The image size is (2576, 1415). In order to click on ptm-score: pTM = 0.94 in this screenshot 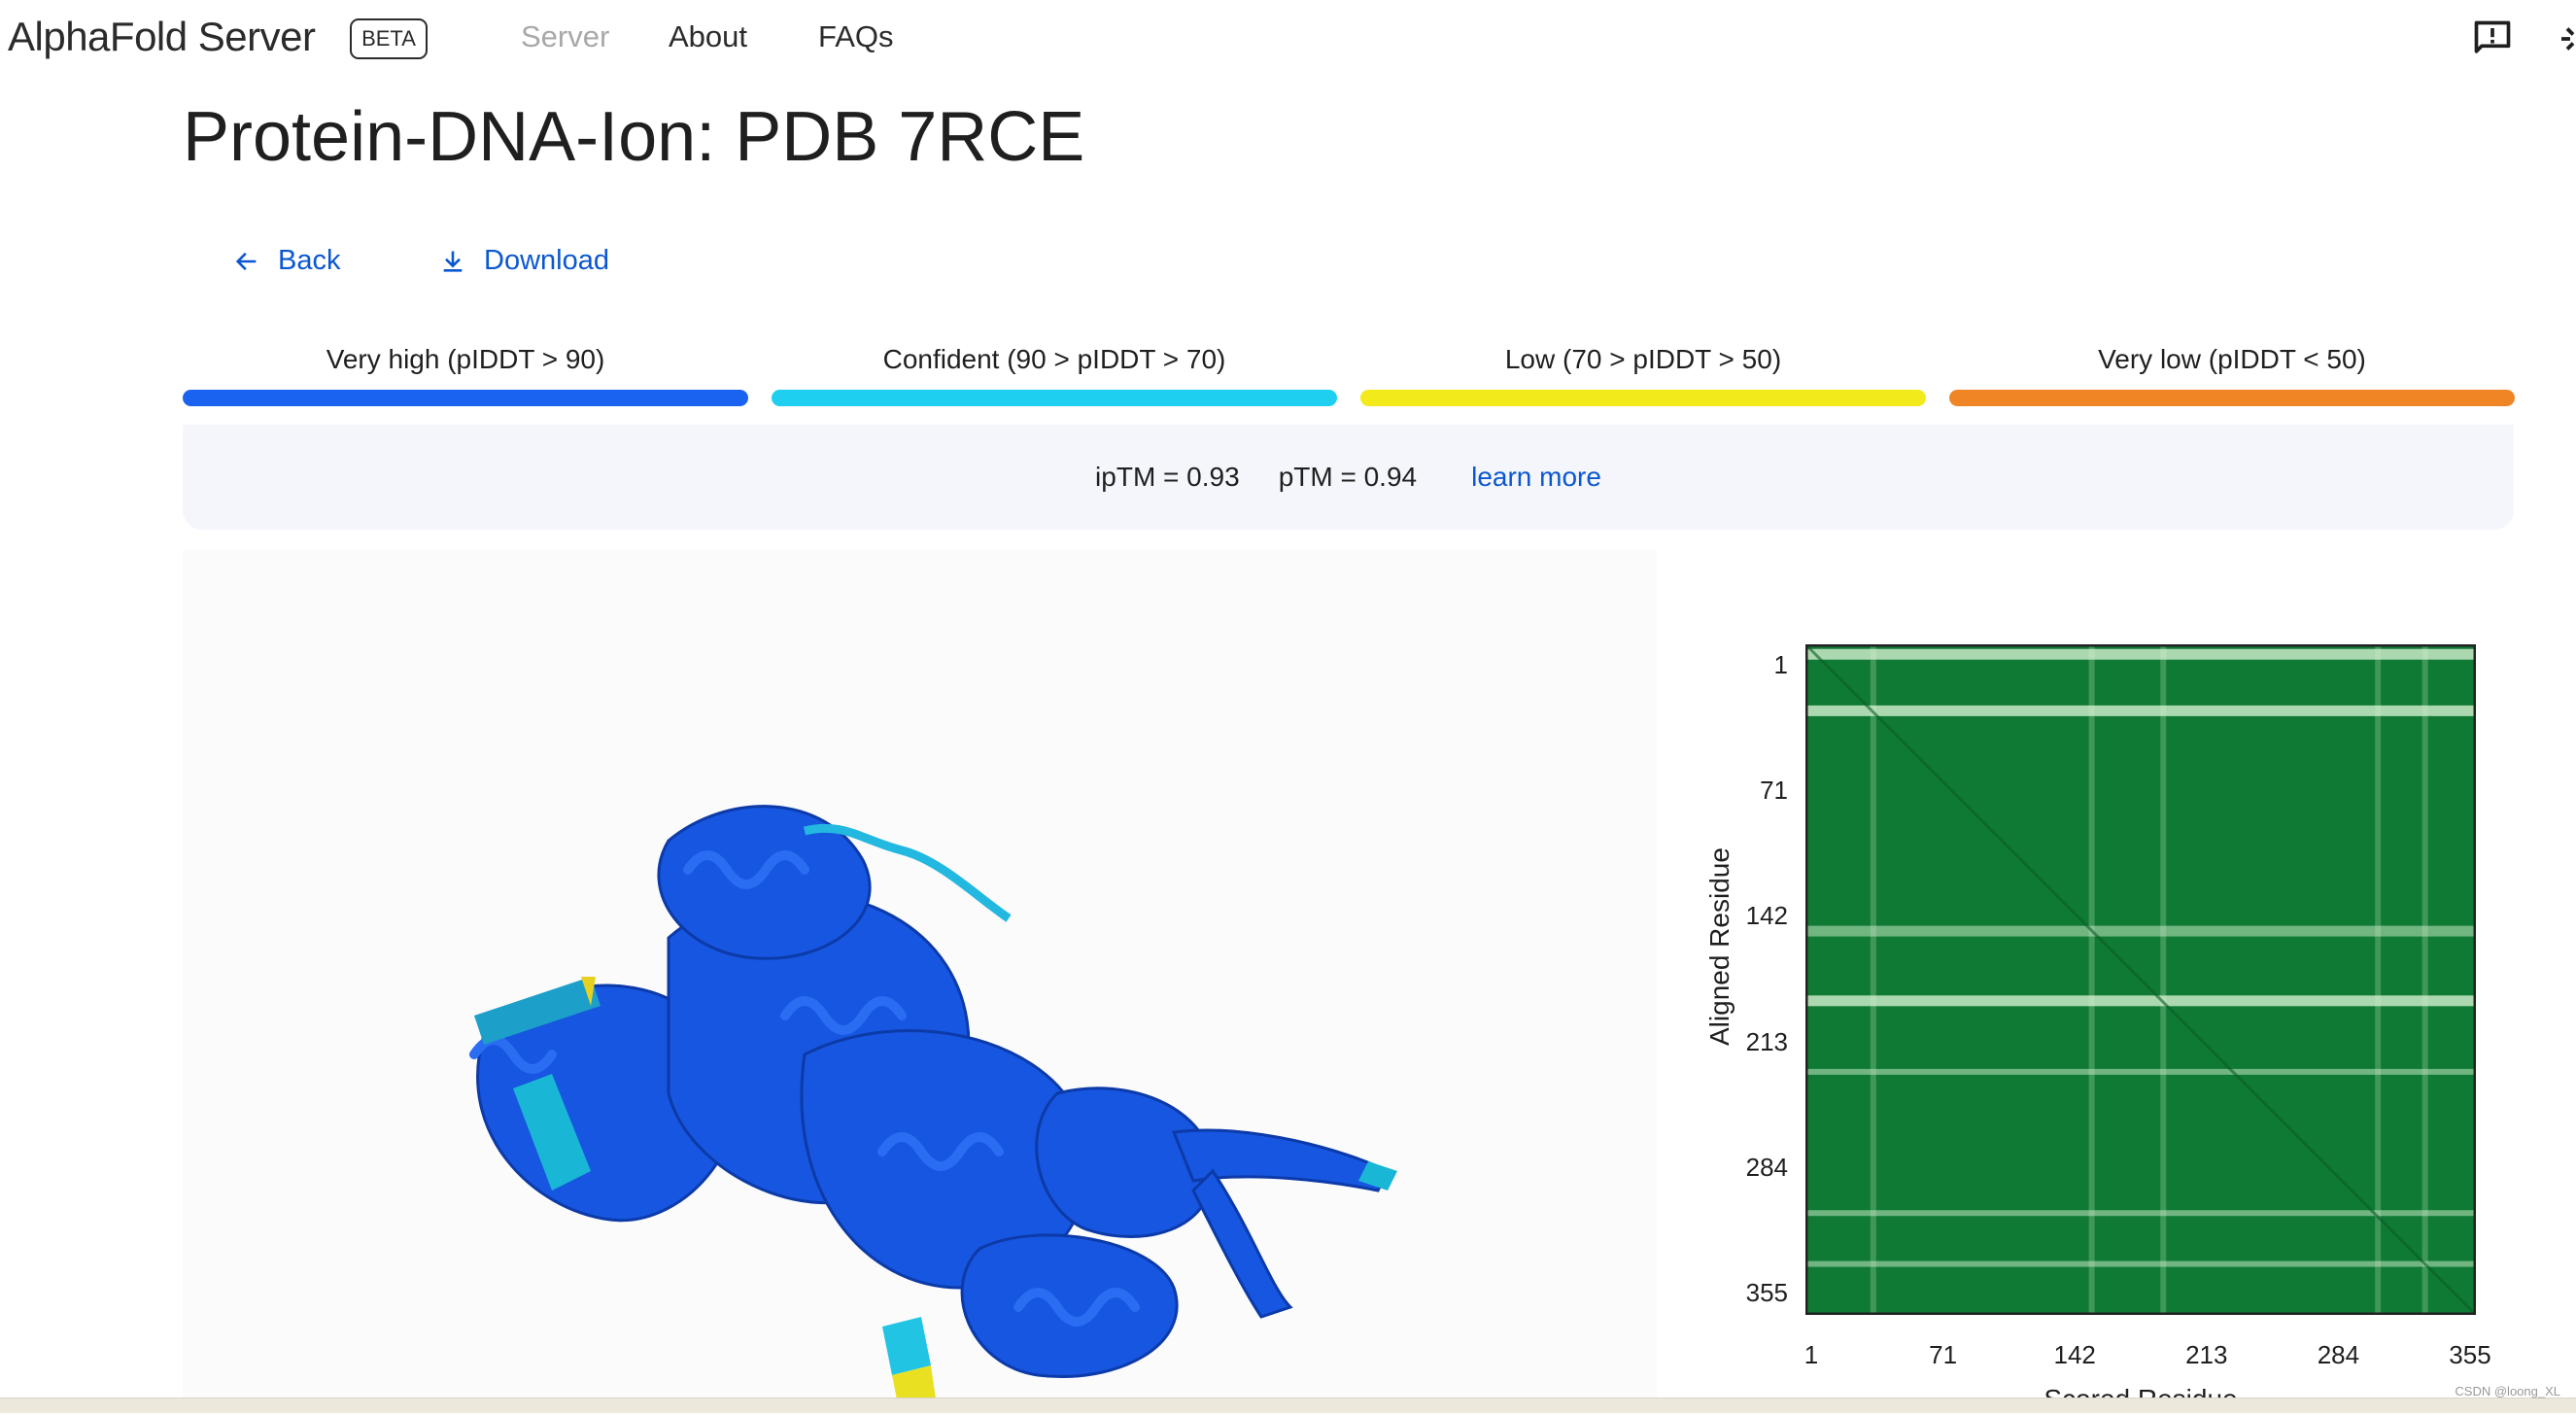, I will do `click(1348, 477)`.